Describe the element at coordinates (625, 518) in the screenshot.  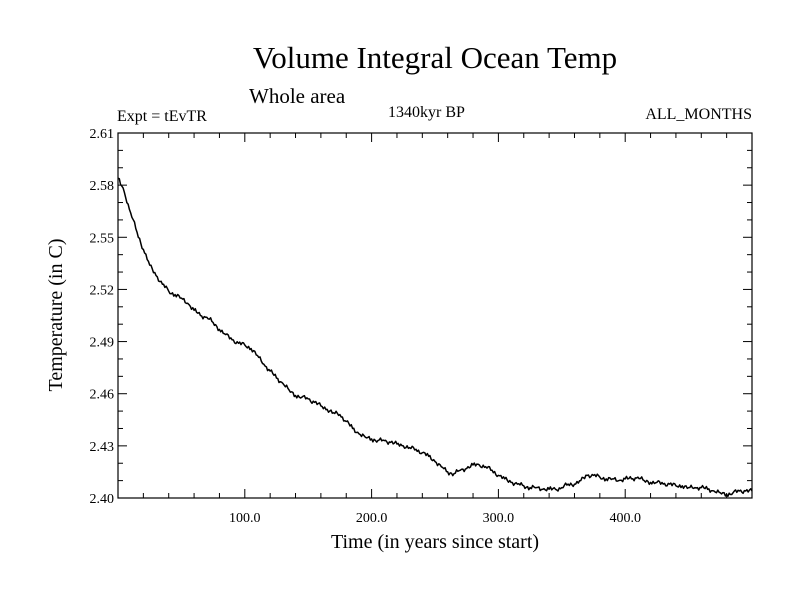
I see `x-tick-label: 400.0` at that location.